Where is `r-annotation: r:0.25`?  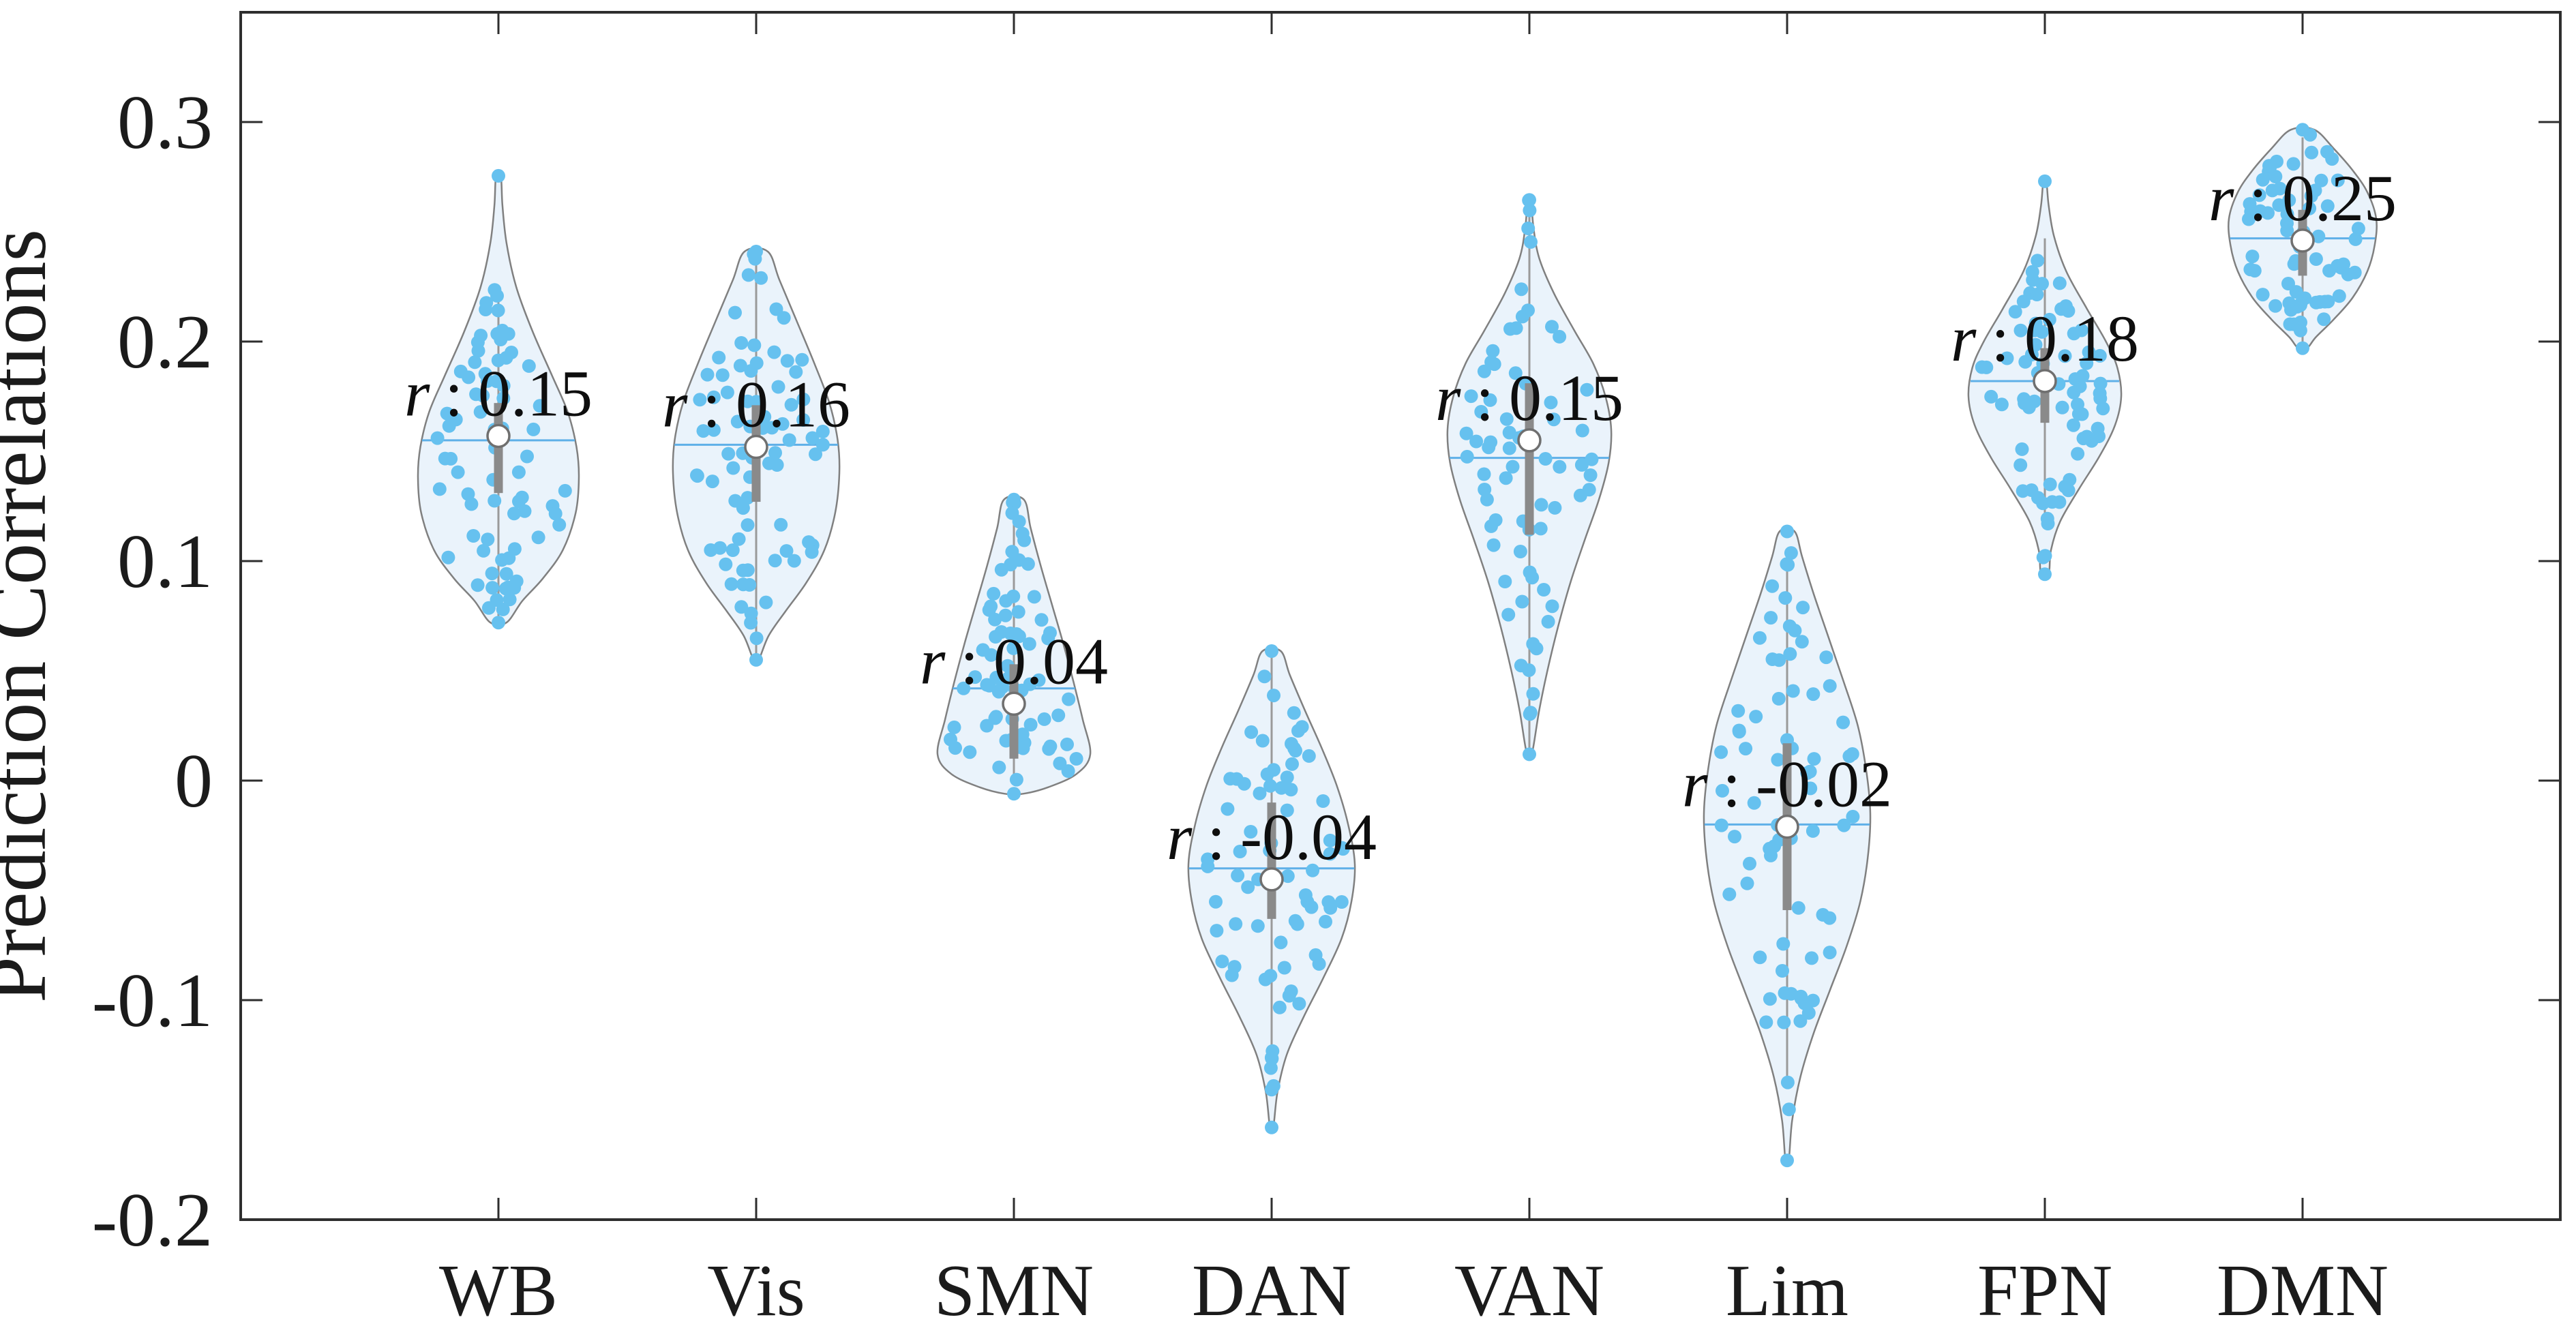
r-annotation: r:0.25 is located at coordinates (2302, 198).